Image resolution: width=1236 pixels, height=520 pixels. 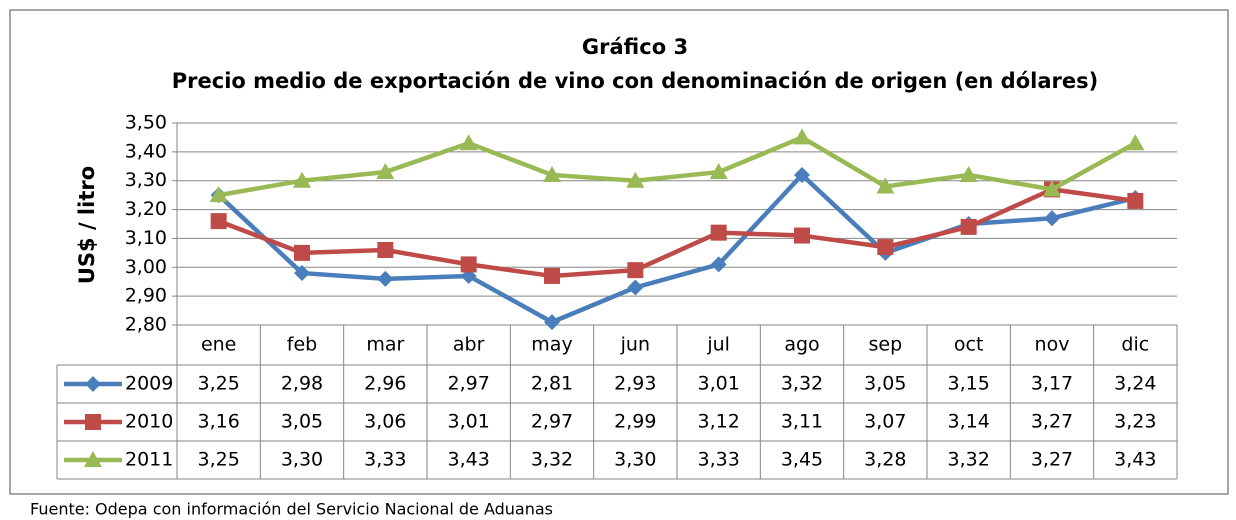 What do you see at coordinates (146, 123) in the screenshot?
I see `y-tick-label: 3,50` at bounding box center [146, 123].